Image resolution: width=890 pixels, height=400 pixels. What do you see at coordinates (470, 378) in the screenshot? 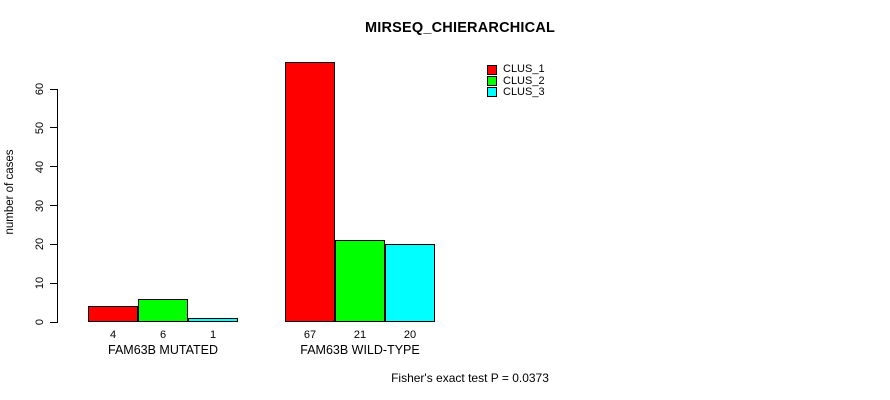
I see `annotation-text: Fisher's exact test P = 0.0373` at bounding box center [470, 378].